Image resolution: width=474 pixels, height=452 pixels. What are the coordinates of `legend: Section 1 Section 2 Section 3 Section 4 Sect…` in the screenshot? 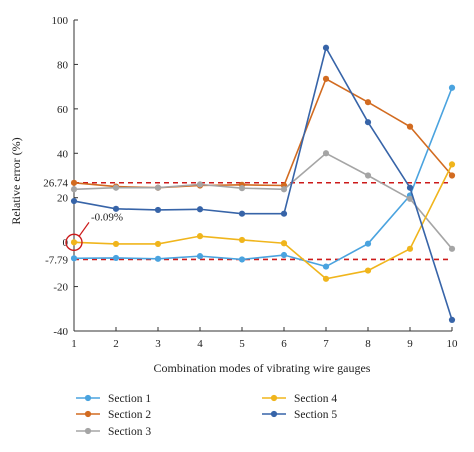 It's located at (206, 415).